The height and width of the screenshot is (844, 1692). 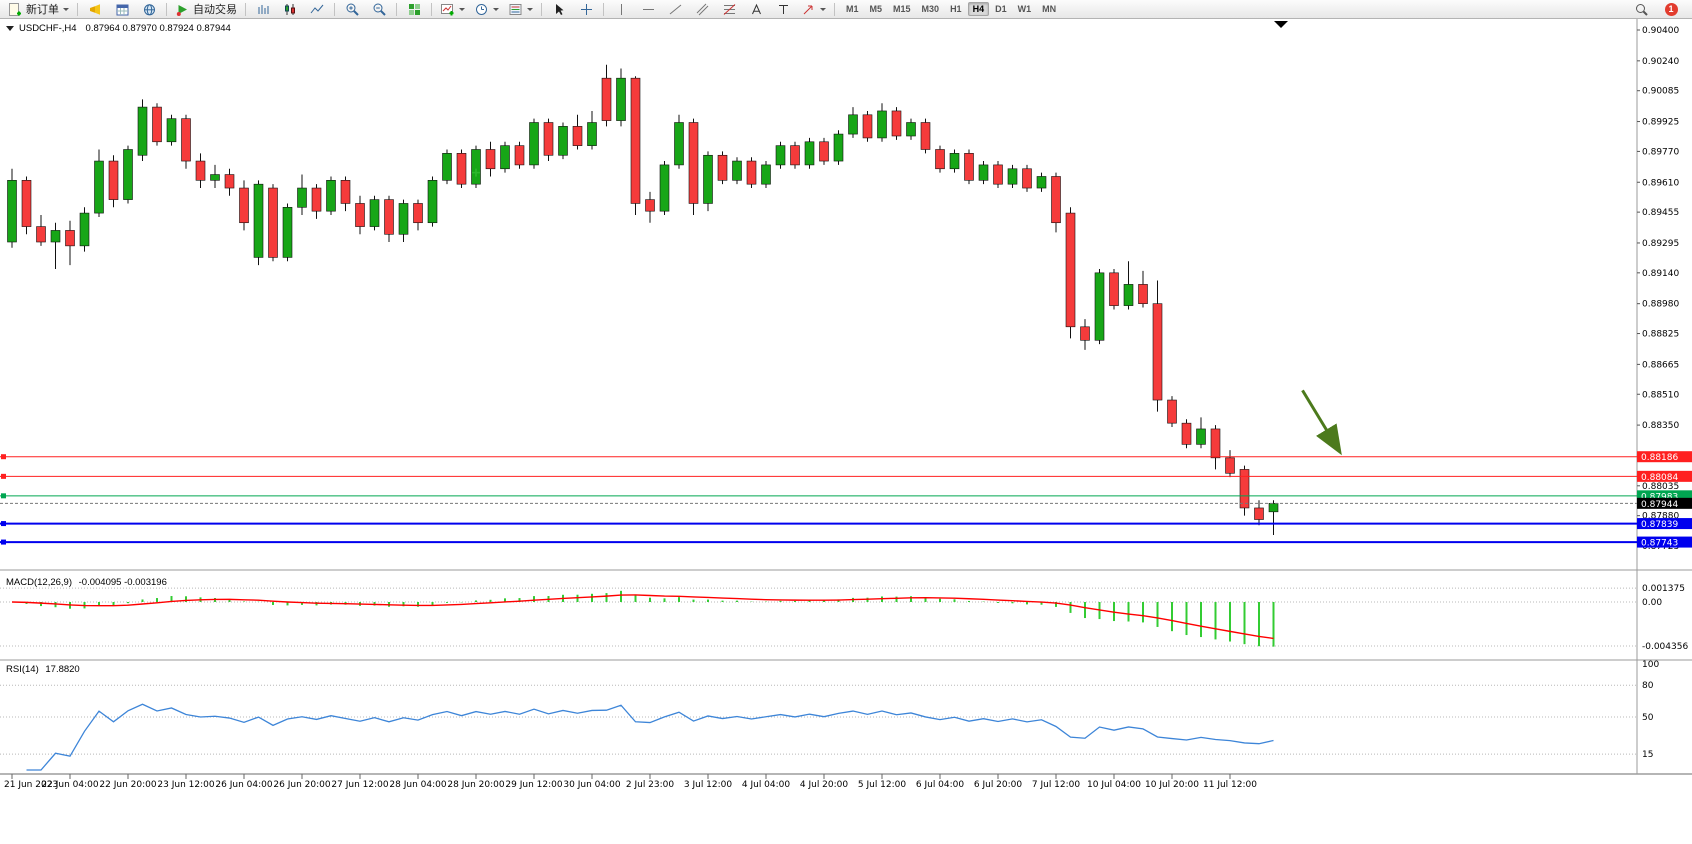 I want to click on svg-text: 0.89925, so click(x=1660, y=123).